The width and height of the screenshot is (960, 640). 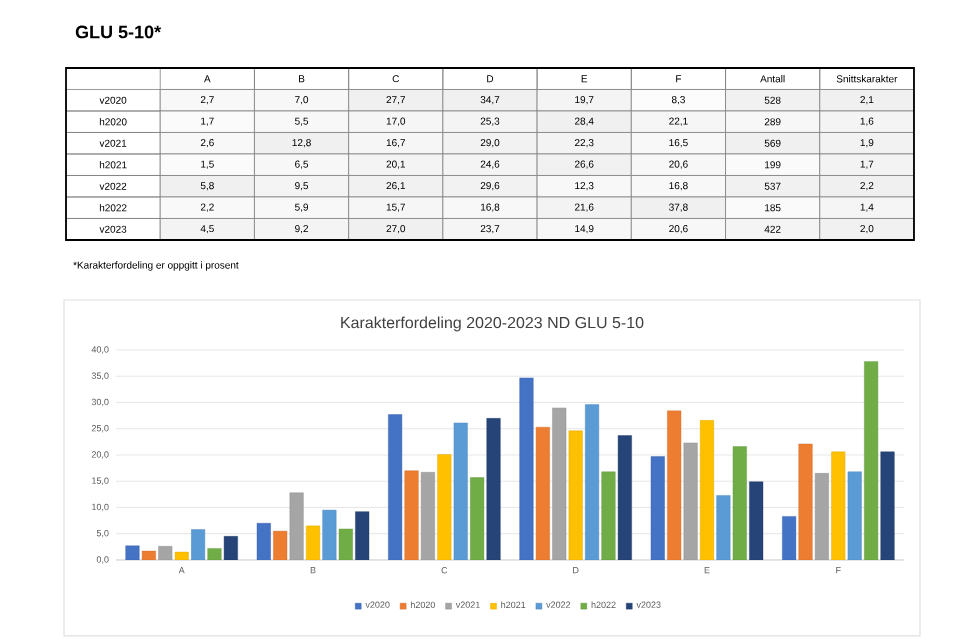 What do you see at coordinates (492, 324) in the screenshot?
I see `chart-title: Karakterfordeling 2020-2023 ND GLU 5-10` at bounding box center [492, 324].